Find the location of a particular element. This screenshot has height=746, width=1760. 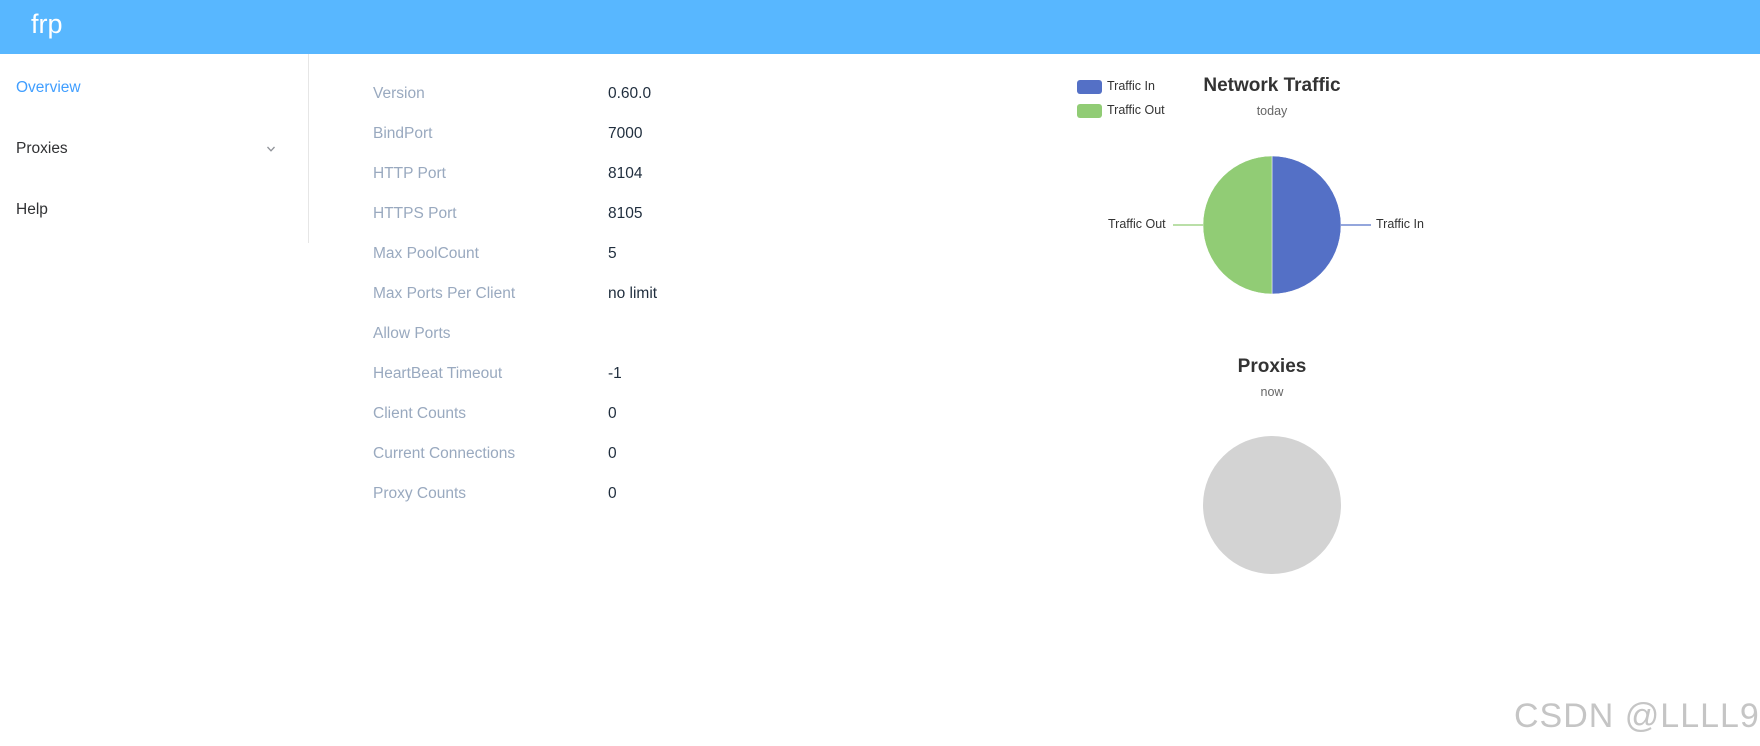

proxies-chart-subtitle: now is located at coordinates (1272, 392).